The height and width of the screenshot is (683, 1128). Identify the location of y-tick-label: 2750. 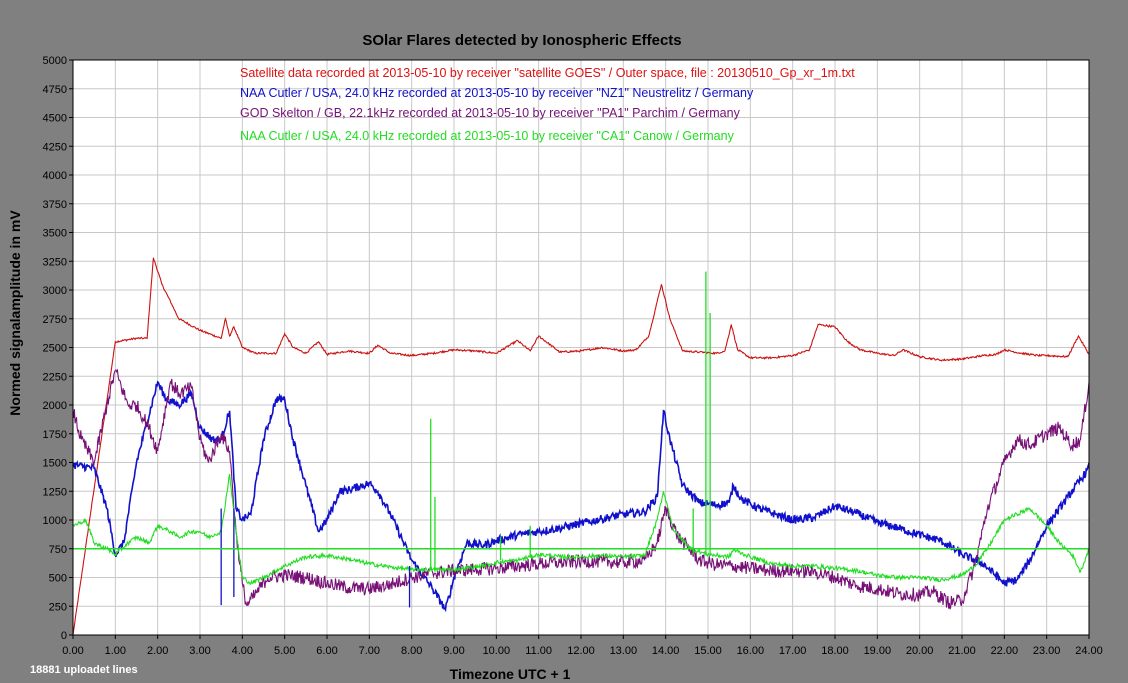
(55, 320).